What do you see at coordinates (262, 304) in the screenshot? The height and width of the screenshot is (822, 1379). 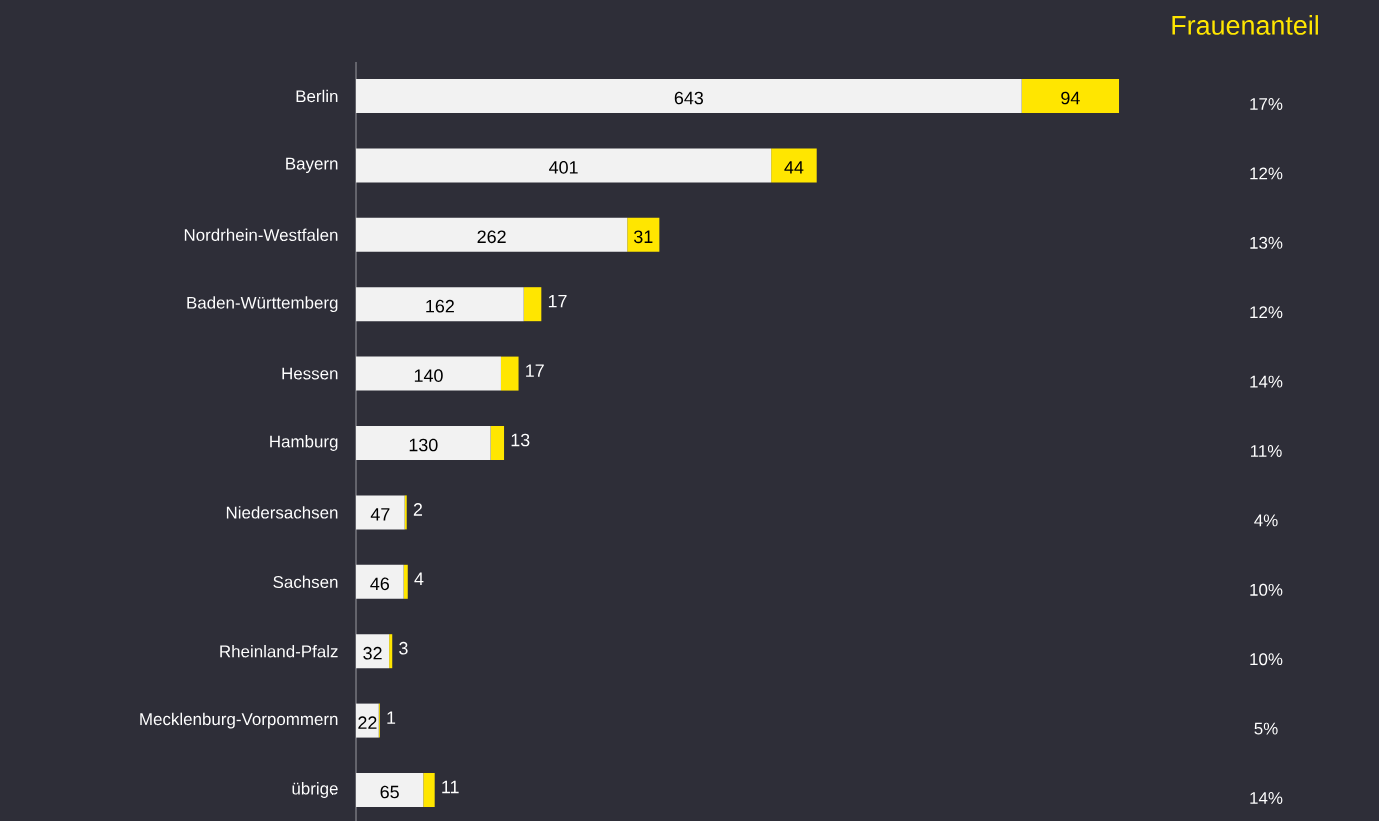 I see `y-tick-label: Baden-Württemberg` at bounding box center [262, 304].